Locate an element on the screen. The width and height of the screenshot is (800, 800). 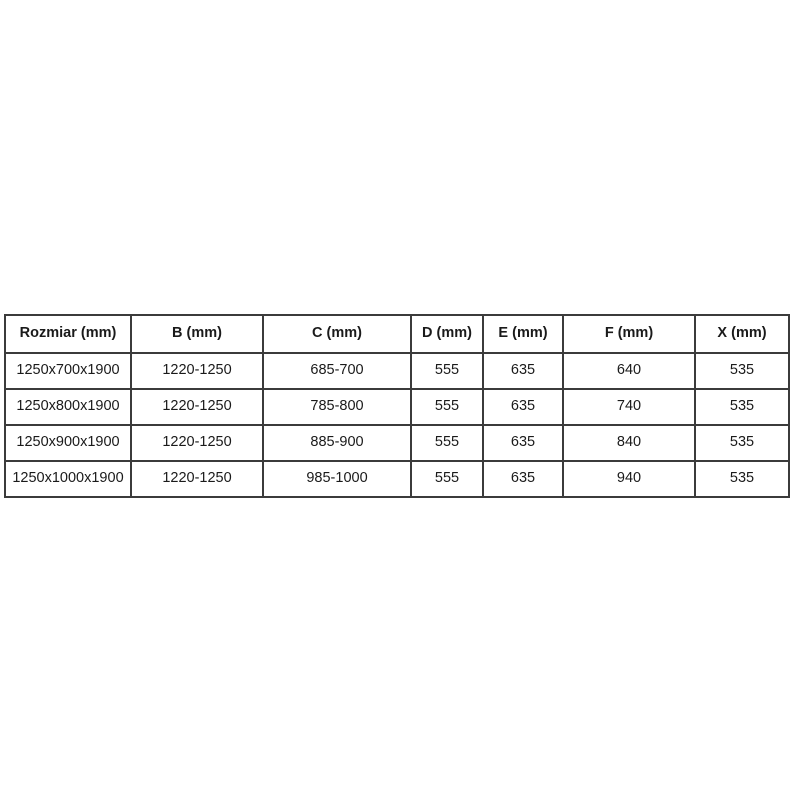
column-header-b: B (mm) is located at coordinates (197, 334).